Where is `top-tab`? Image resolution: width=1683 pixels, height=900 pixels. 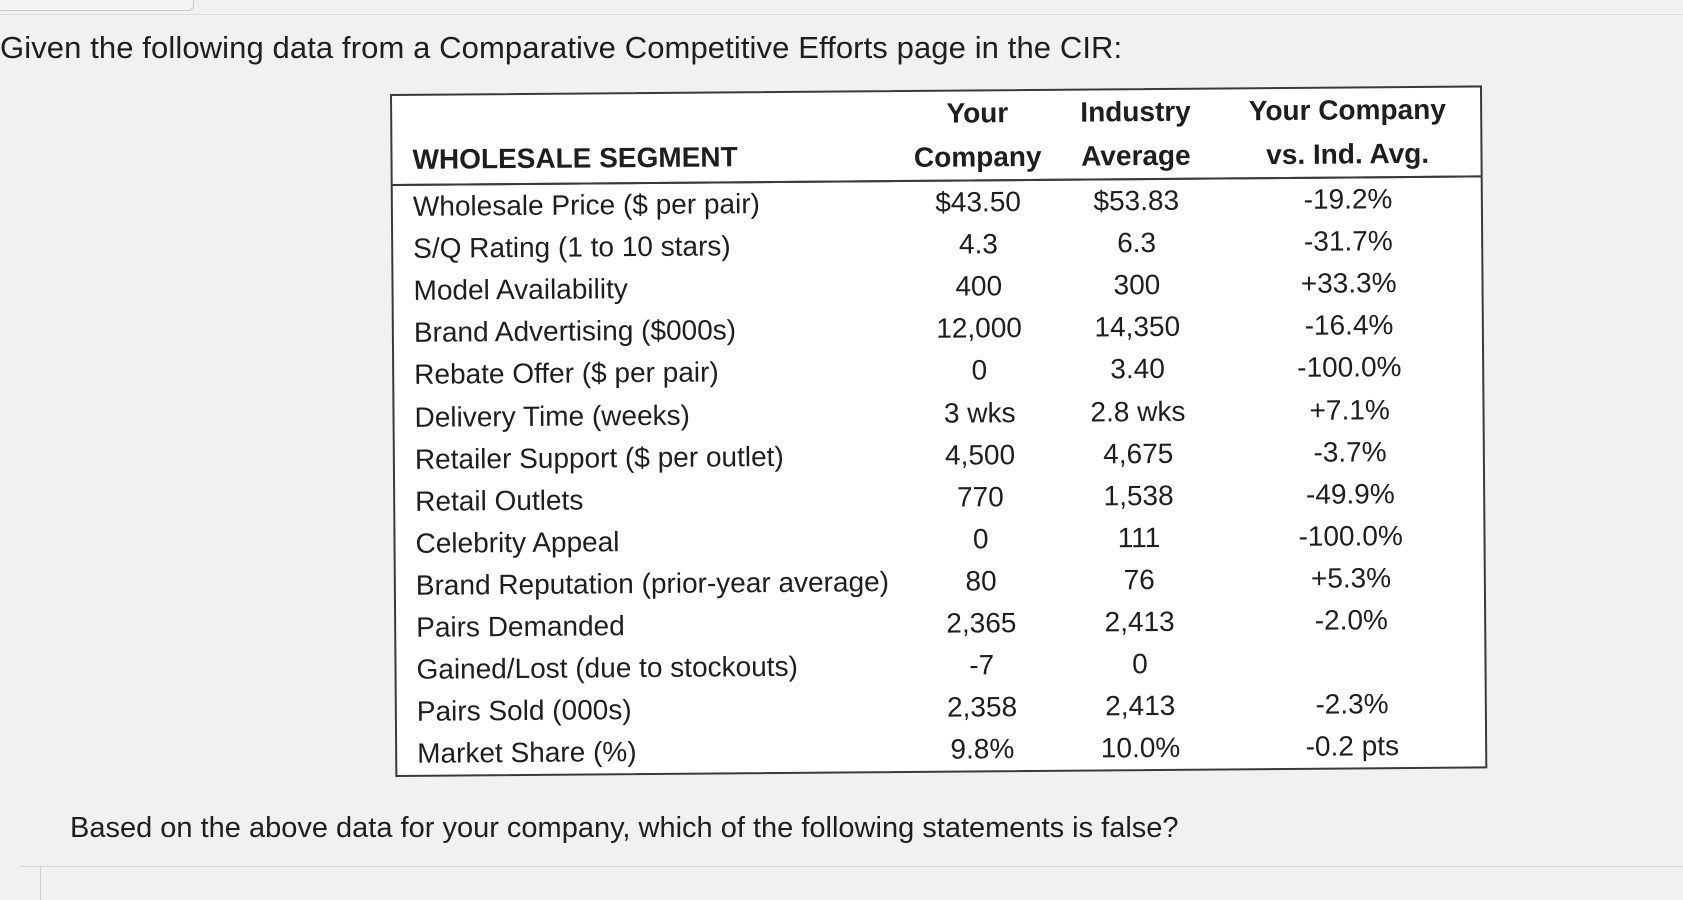
top-tab is located at coordinates (97, 5).